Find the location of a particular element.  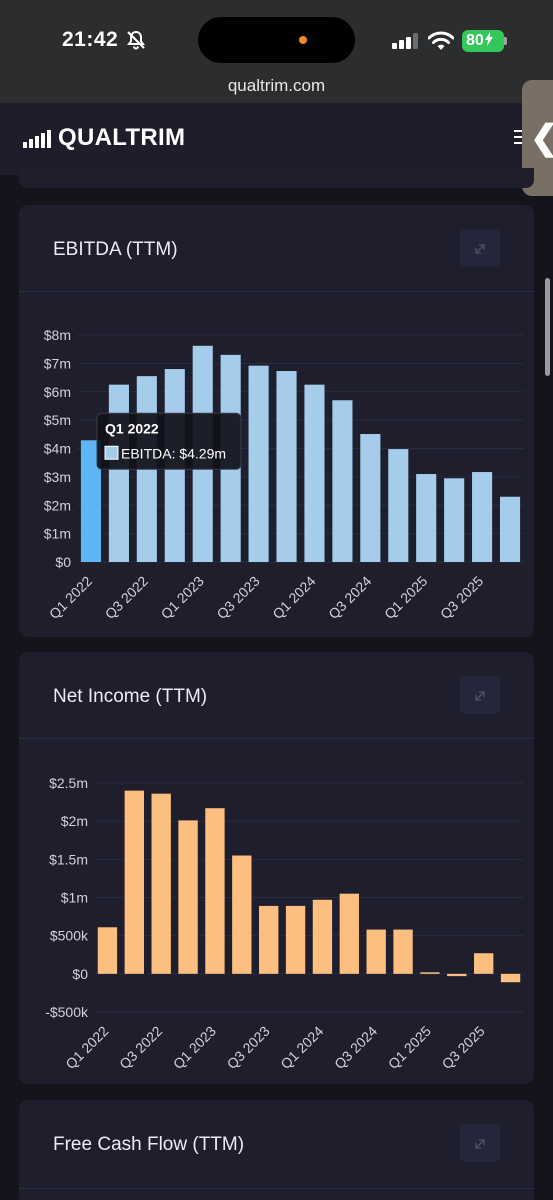

tooltip-label: EBITDA: $4.29m is located at coordinates (173, 453).